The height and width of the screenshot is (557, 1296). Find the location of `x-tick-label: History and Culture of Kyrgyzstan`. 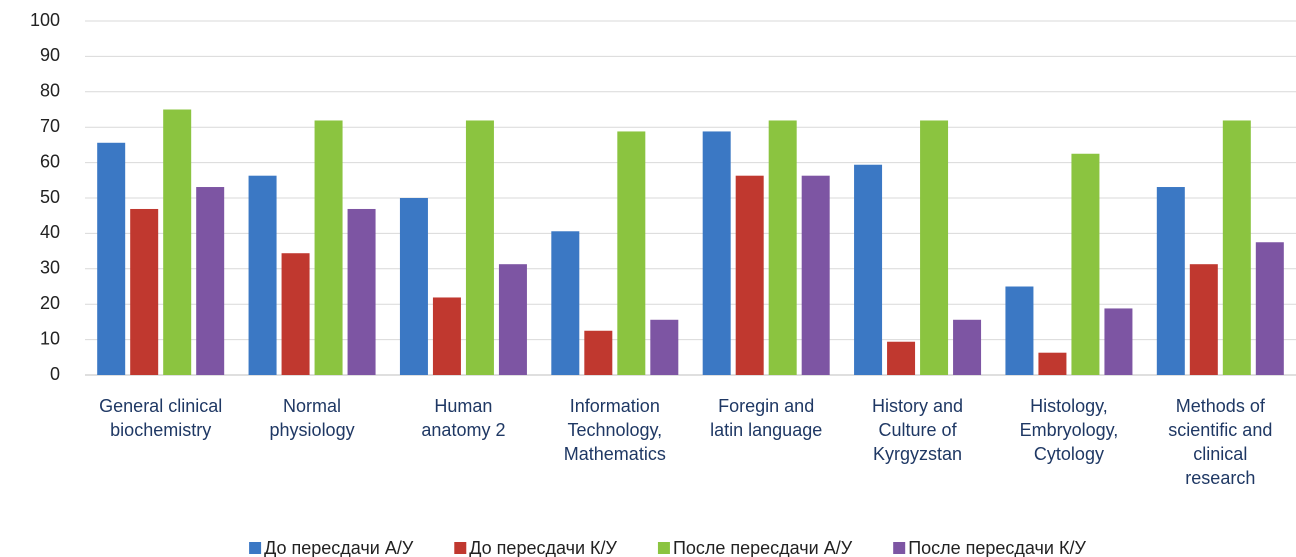

x-tick-label: History and Culture of Kyrgyzstan is located at coordinates (918, 430).